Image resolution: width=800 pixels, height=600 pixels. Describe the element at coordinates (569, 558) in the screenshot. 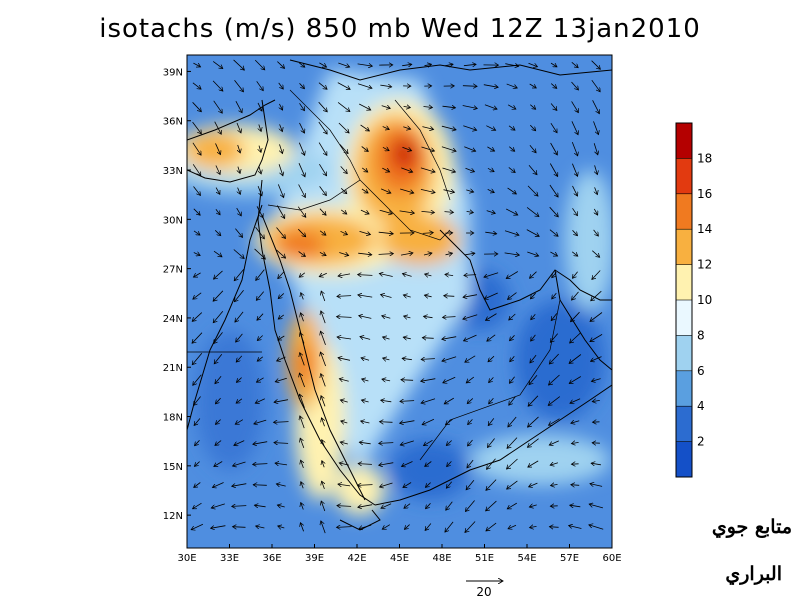

I see `lon-tick-label: 57E` at that location.